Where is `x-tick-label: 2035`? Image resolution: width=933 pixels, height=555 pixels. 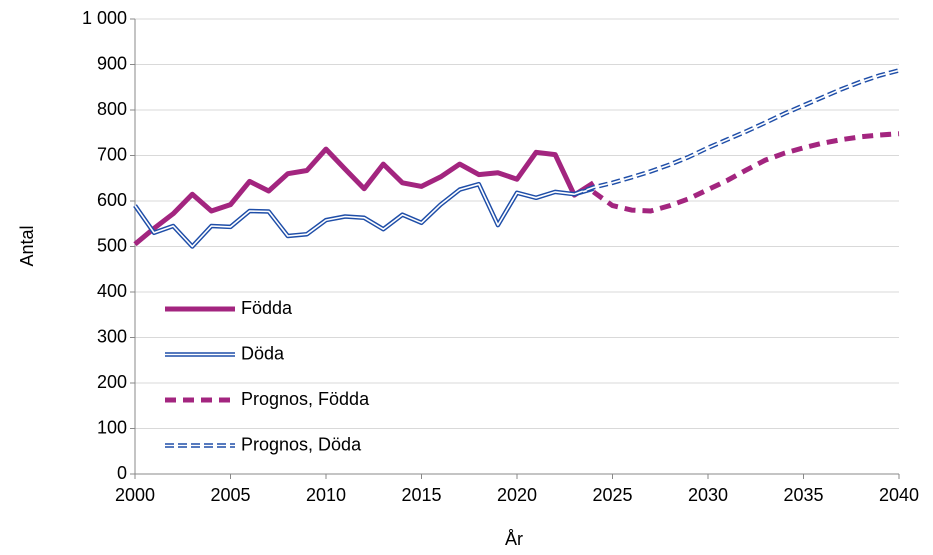 x-tick-label: 2035 is located at coordinates (803, 495).